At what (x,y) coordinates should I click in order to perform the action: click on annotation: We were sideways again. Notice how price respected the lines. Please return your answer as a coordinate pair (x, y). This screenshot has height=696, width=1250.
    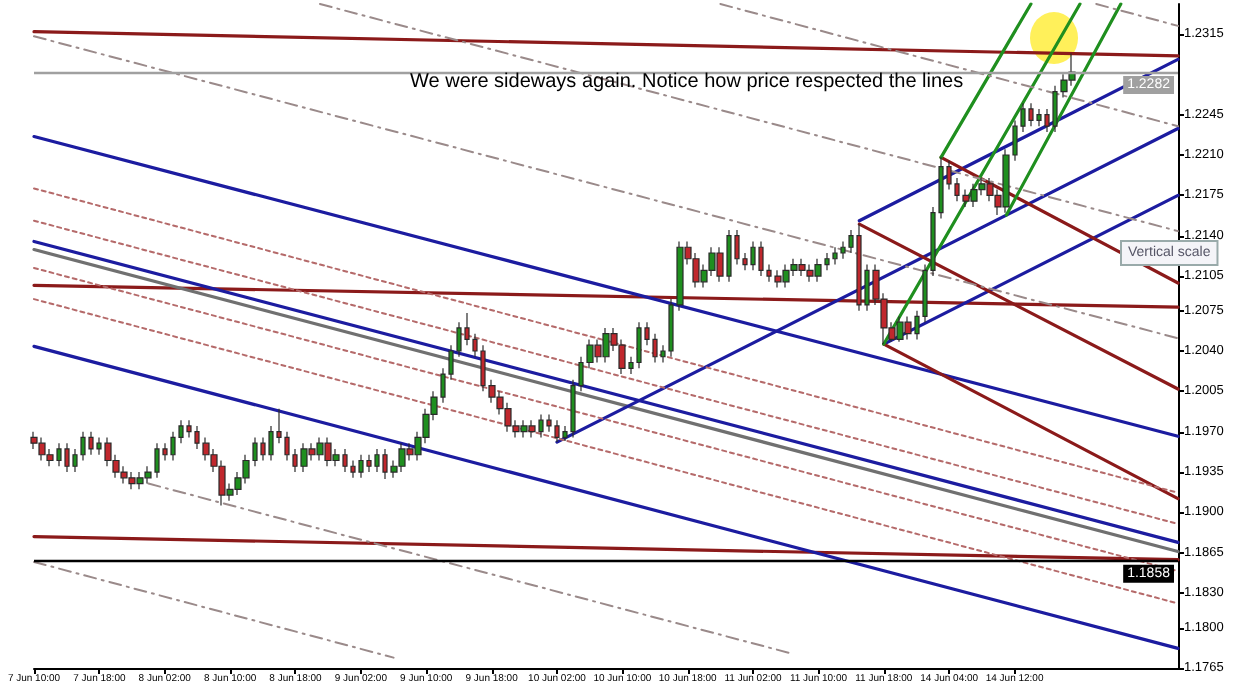
    Looking at the image, I should click on (687, 82).